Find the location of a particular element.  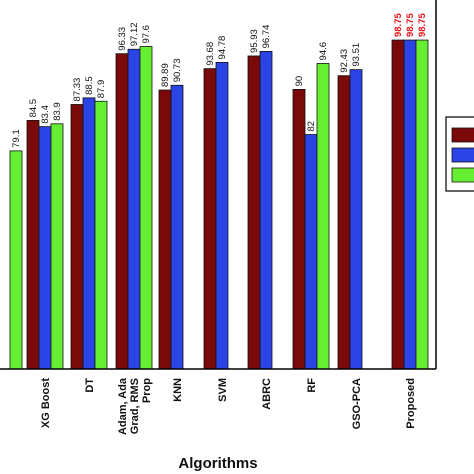

value-label: 90 is located at coordinates (299, 81).